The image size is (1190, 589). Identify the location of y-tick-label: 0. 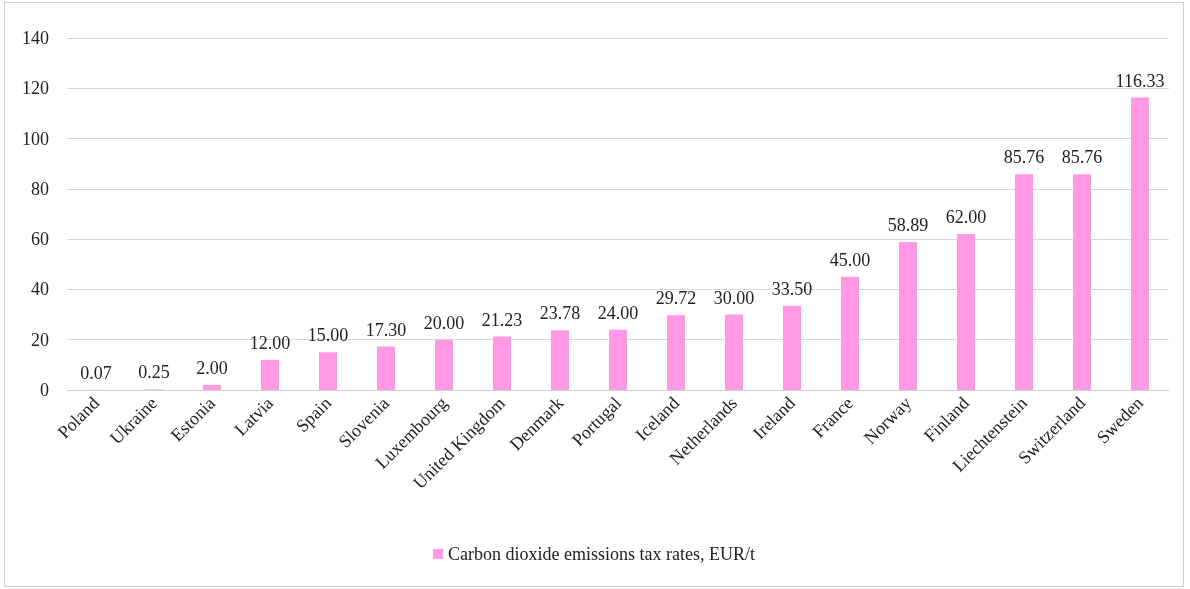
(44, 390).